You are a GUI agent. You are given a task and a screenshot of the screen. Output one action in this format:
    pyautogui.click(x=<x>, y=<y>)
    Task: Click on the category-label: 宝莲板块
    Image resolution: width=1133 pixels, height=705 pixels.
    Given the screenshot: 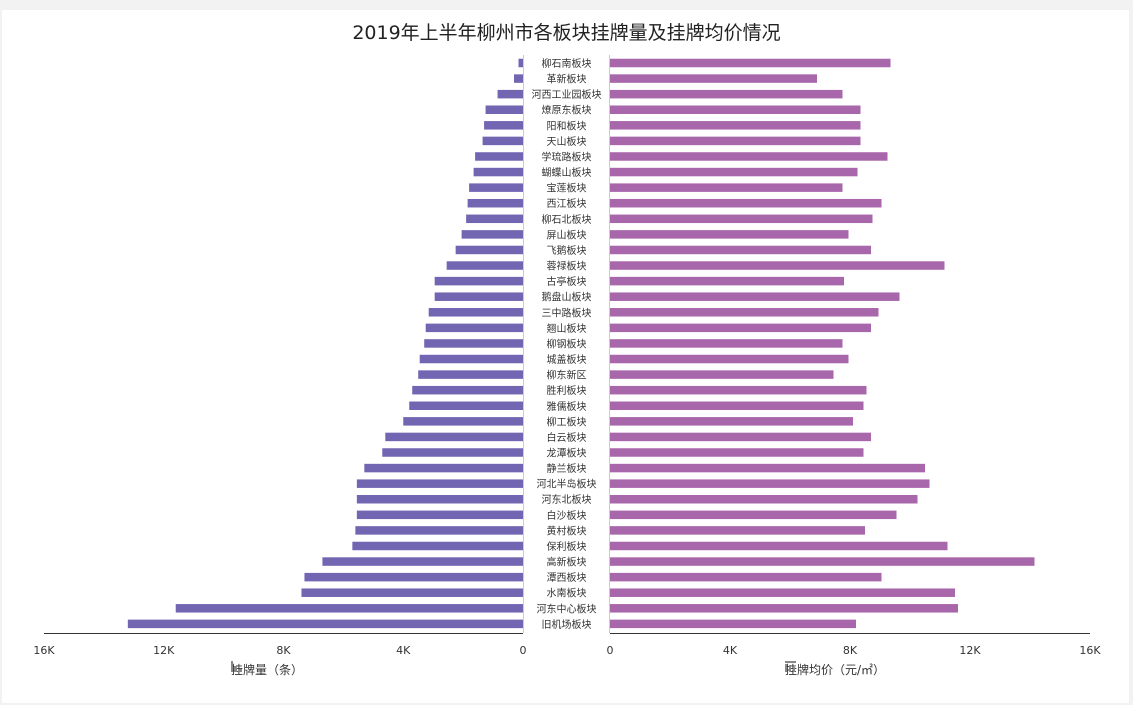 What is the action you would take?
    pyautogui.click(x=567, y=188)
    